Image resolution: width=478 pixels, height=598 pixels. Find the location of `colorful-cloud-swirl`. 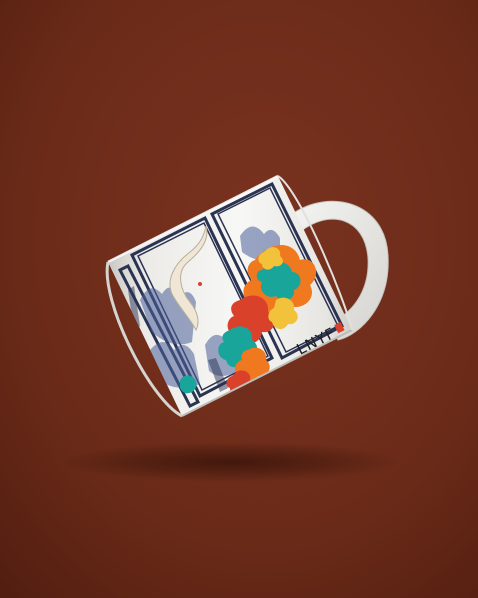

colorful-cloud-swirl is located at coordinates (248, 320).